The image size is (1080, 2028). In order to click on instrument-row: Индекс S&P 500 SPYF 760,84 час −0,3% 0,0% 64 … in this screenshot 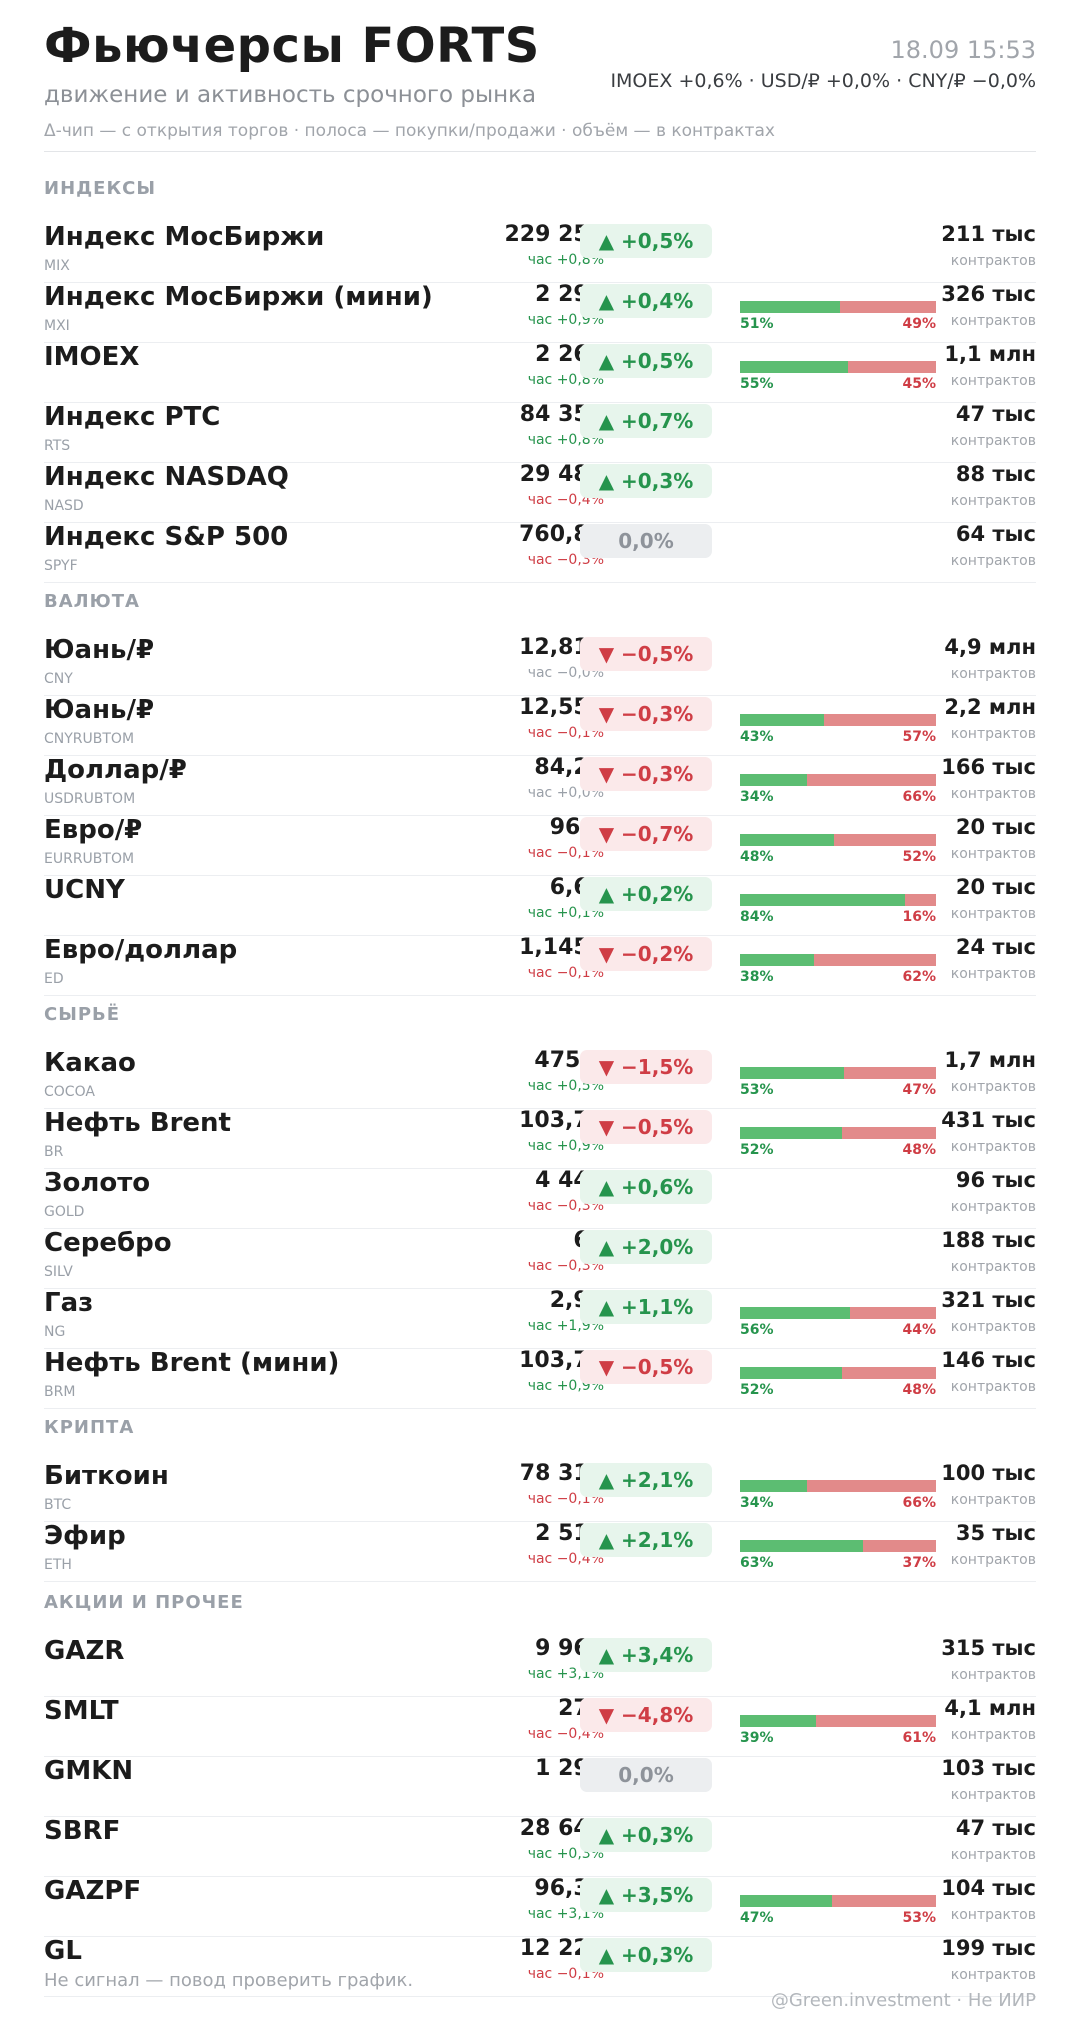, I will do `click(540, 552)`.